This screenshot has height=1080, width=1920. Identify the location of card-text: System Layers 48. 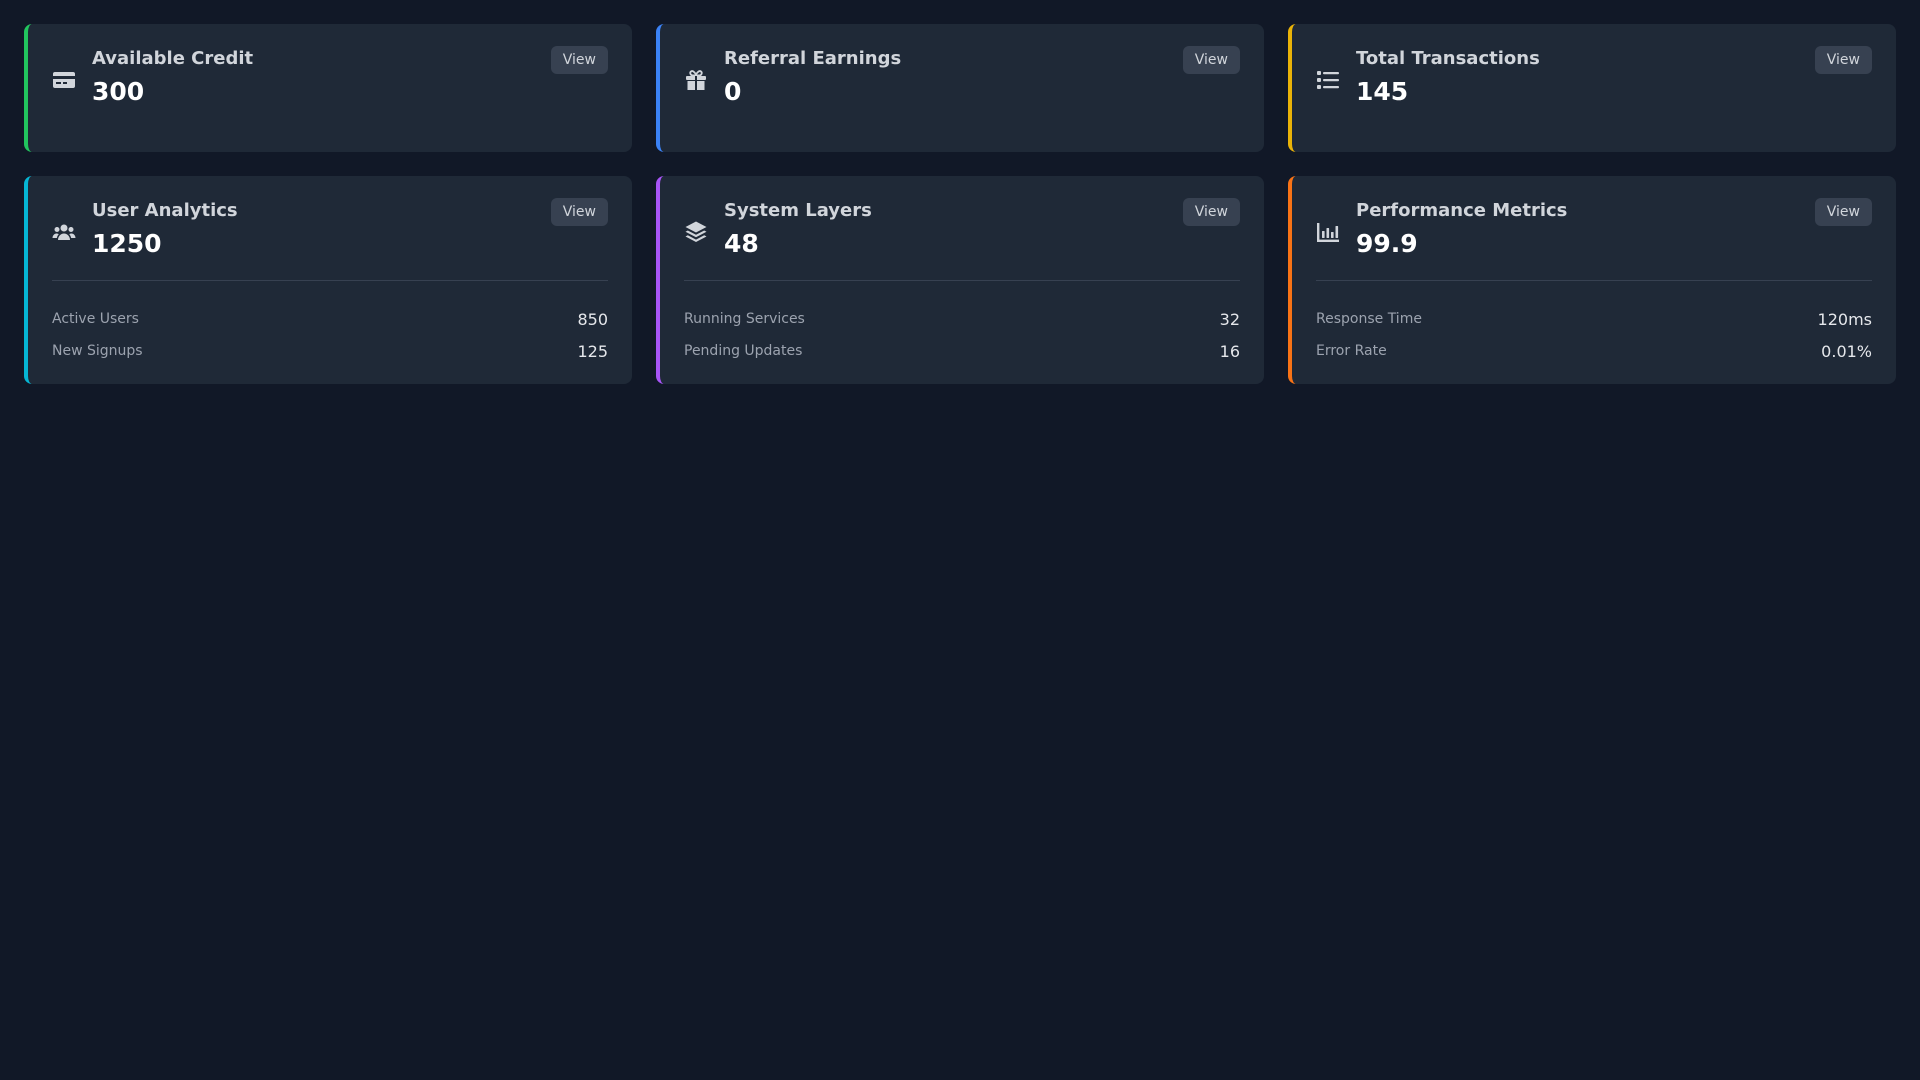
(982, 230).